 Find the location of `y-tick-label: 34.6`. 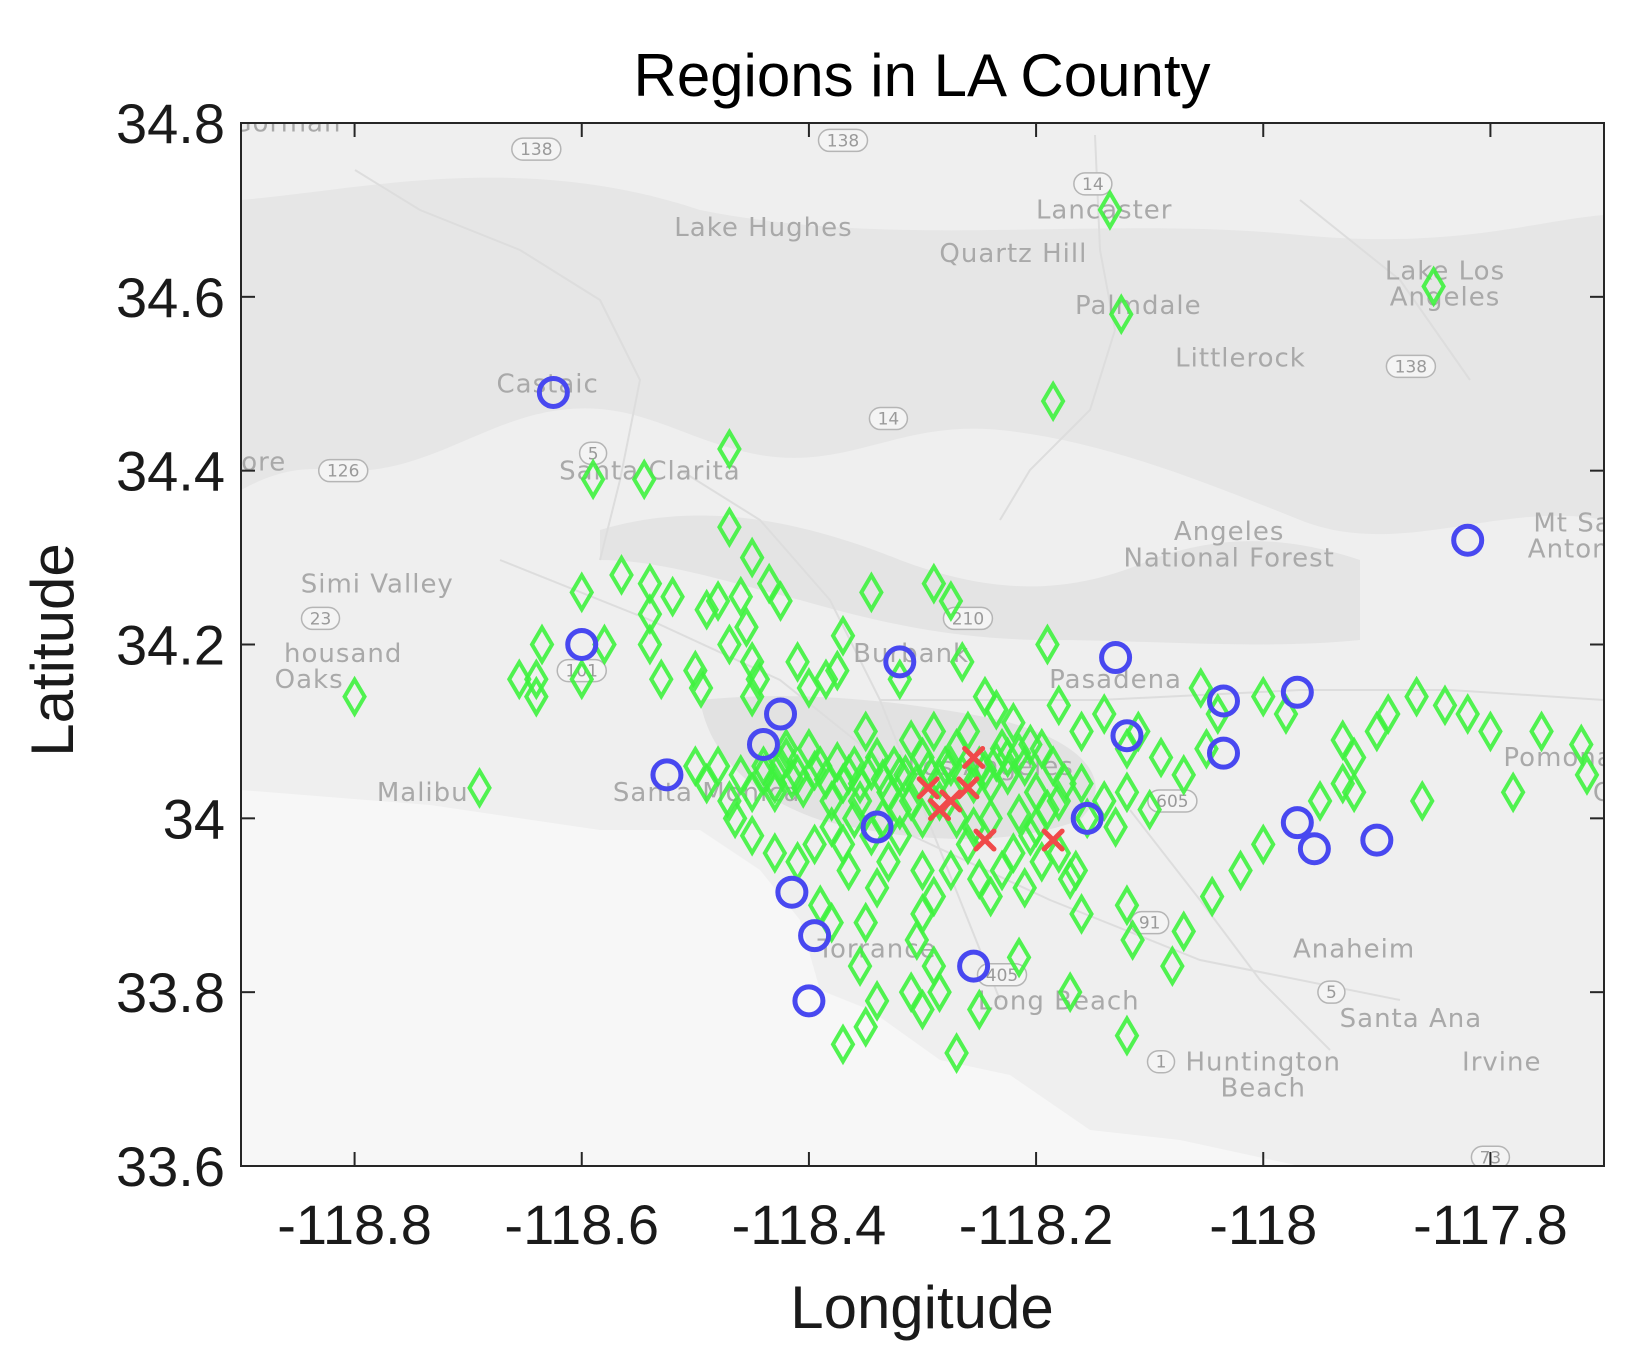

y-tick-label: 34.6 is located at coordinates (170, 297).